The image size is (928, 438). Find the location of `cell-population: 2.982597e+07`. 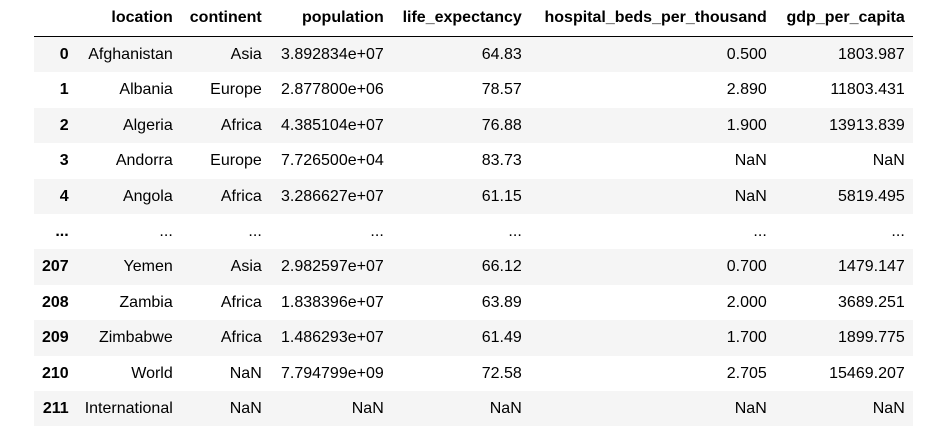

cell-population: 2.982597e+07 is located at coordinates (330, 267).